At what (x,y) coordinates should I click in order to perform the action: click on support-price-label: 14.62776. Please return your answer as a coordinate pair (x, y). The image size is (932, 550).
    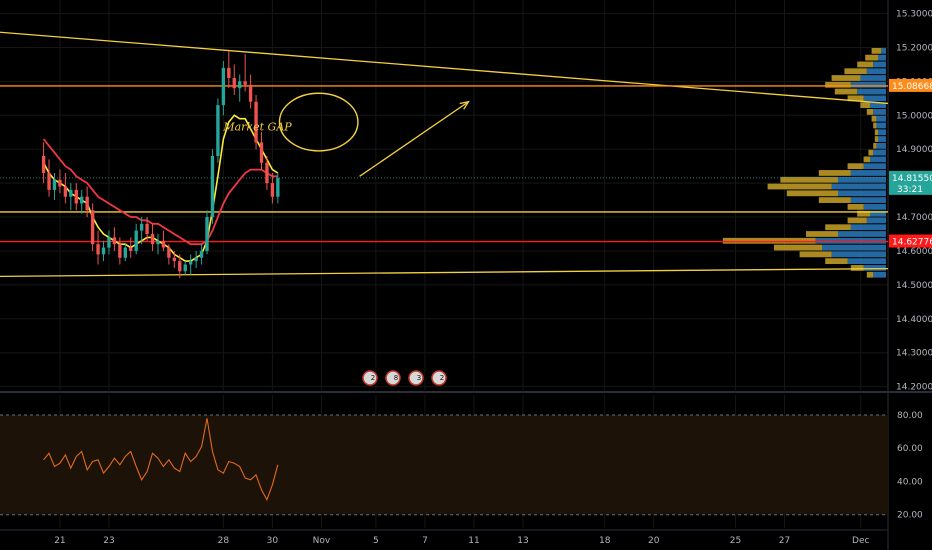
    Looking at the image, I should click on (912, 243).